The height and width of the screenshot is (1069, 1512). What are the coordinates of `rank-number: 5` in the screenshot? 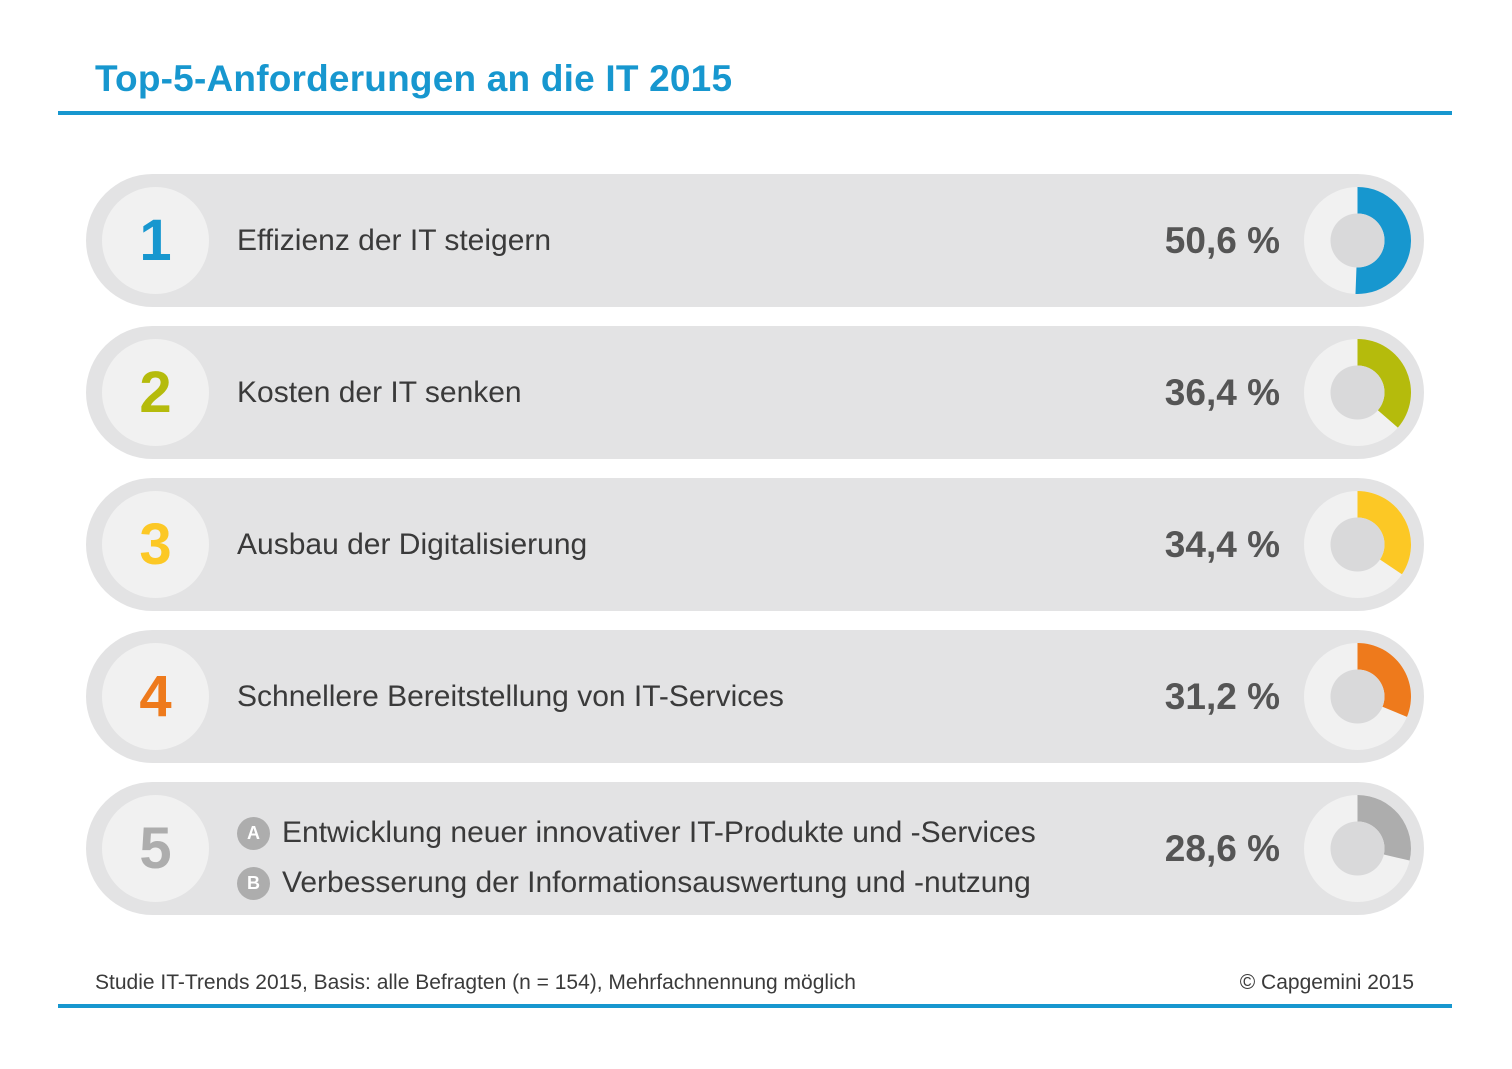 It's located at (155, 848).